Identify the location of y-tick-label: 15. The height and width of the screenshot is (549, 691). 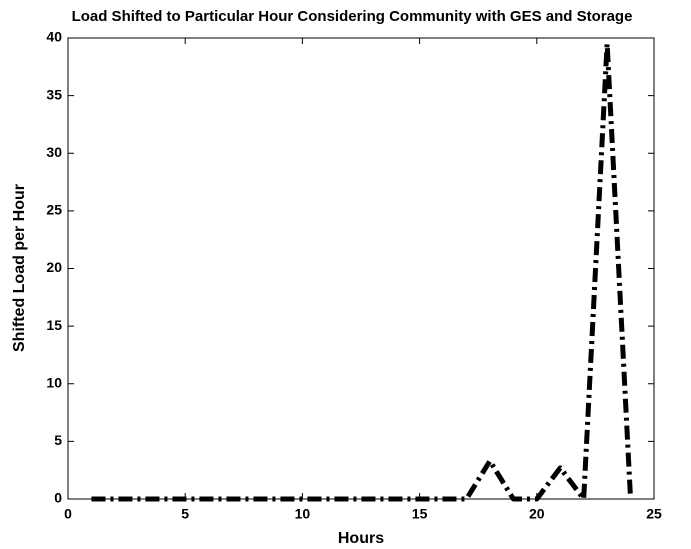
(54, 325).